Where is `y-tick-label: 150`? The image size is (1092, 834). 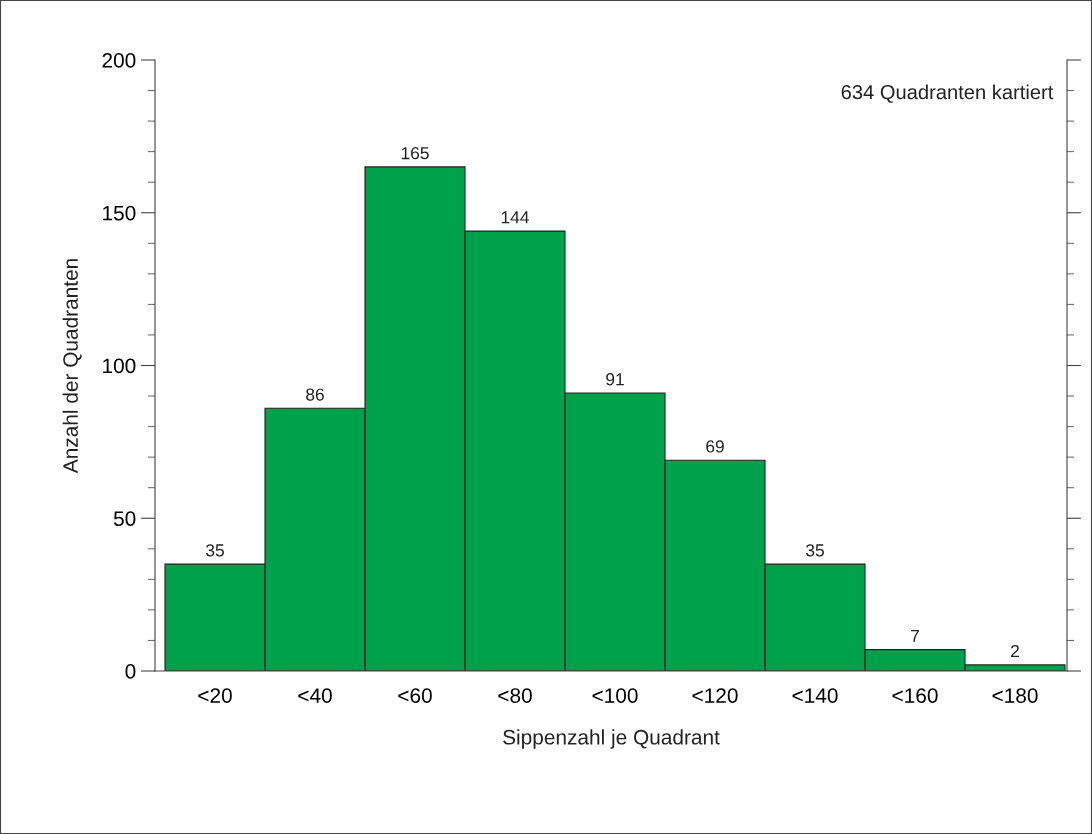 y-tick-label: 150 is located at coordinates (119, 213).